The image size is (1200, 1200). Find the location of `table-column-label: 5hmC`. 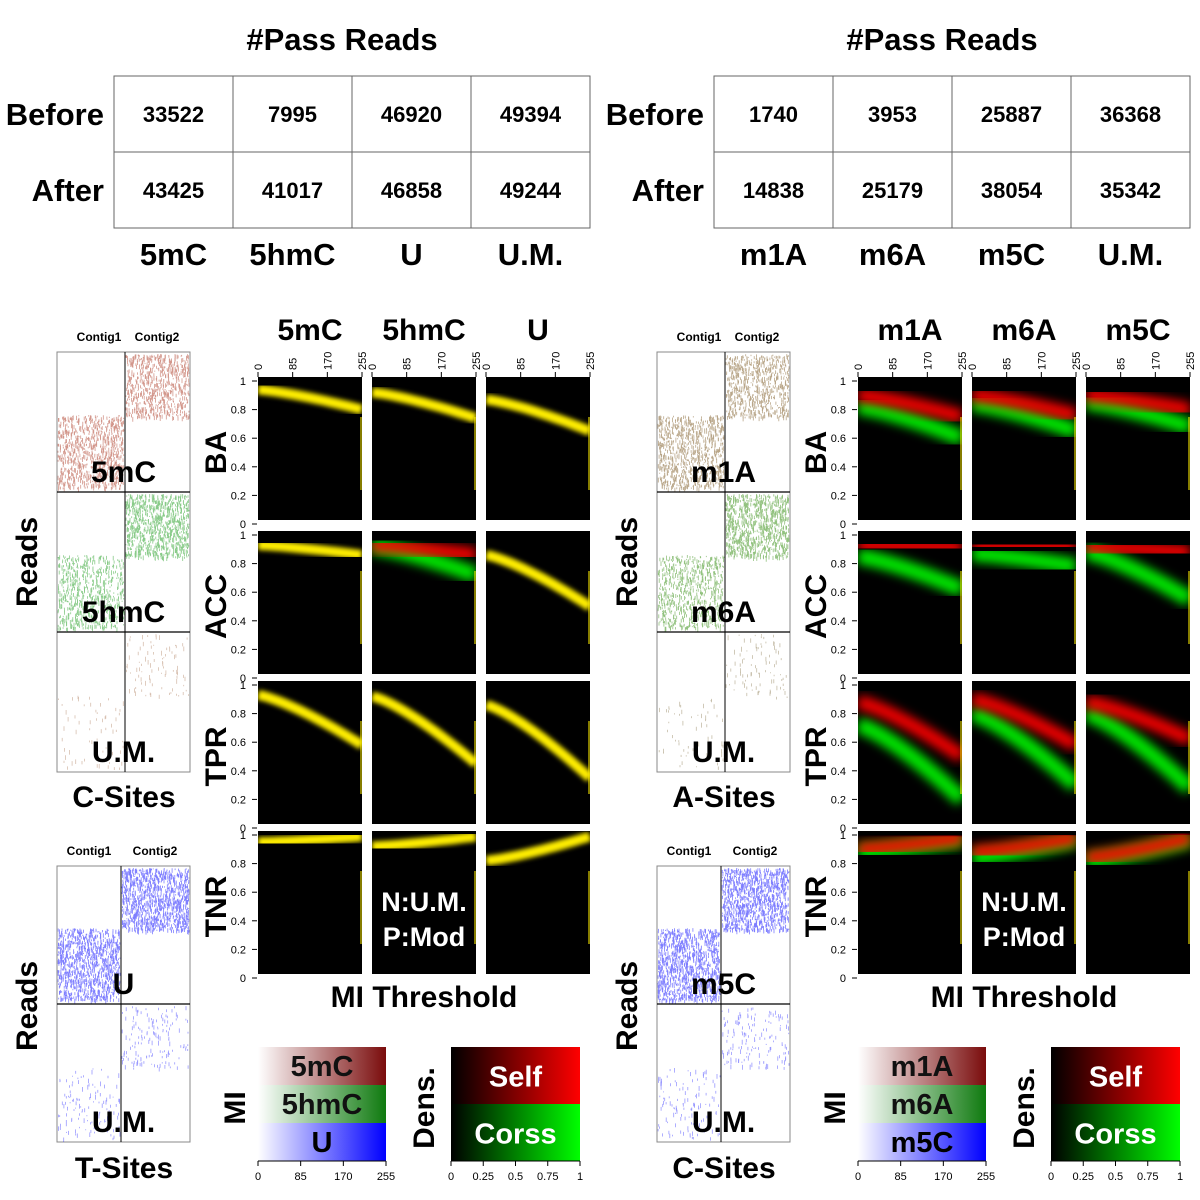

table-column-label: 5hmC is located at coordinates (292, 254).